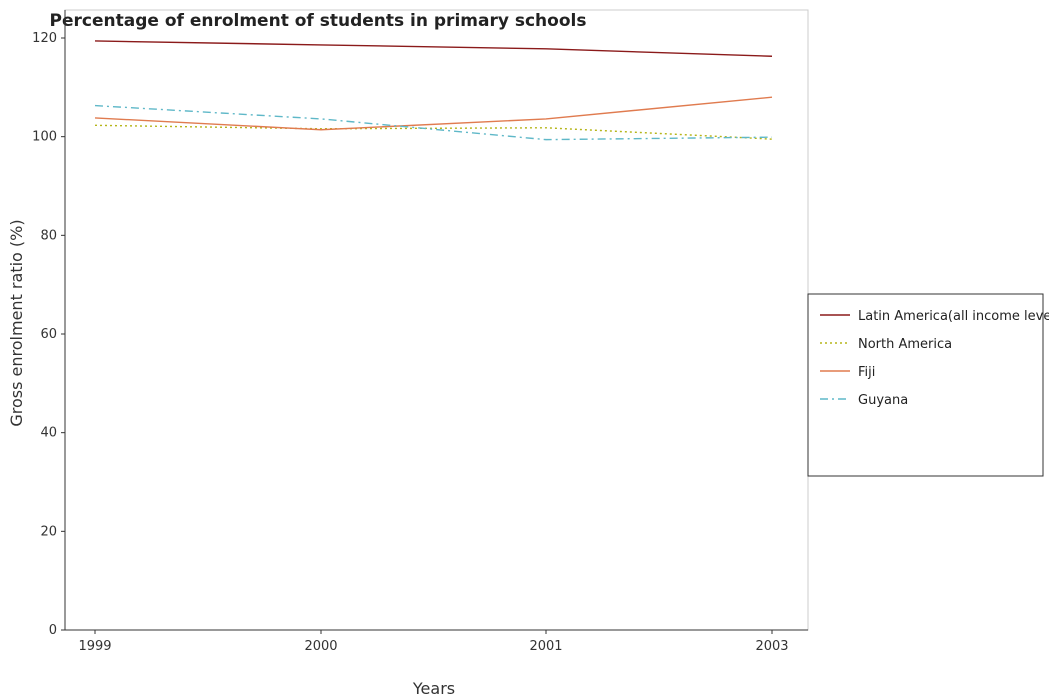 The width and height of the screenshot is (1049, 700). Describe the element at coordinates (953, 316) in the screenshot. I see `legend-label-0: Latin America(all income levels)` at that location.